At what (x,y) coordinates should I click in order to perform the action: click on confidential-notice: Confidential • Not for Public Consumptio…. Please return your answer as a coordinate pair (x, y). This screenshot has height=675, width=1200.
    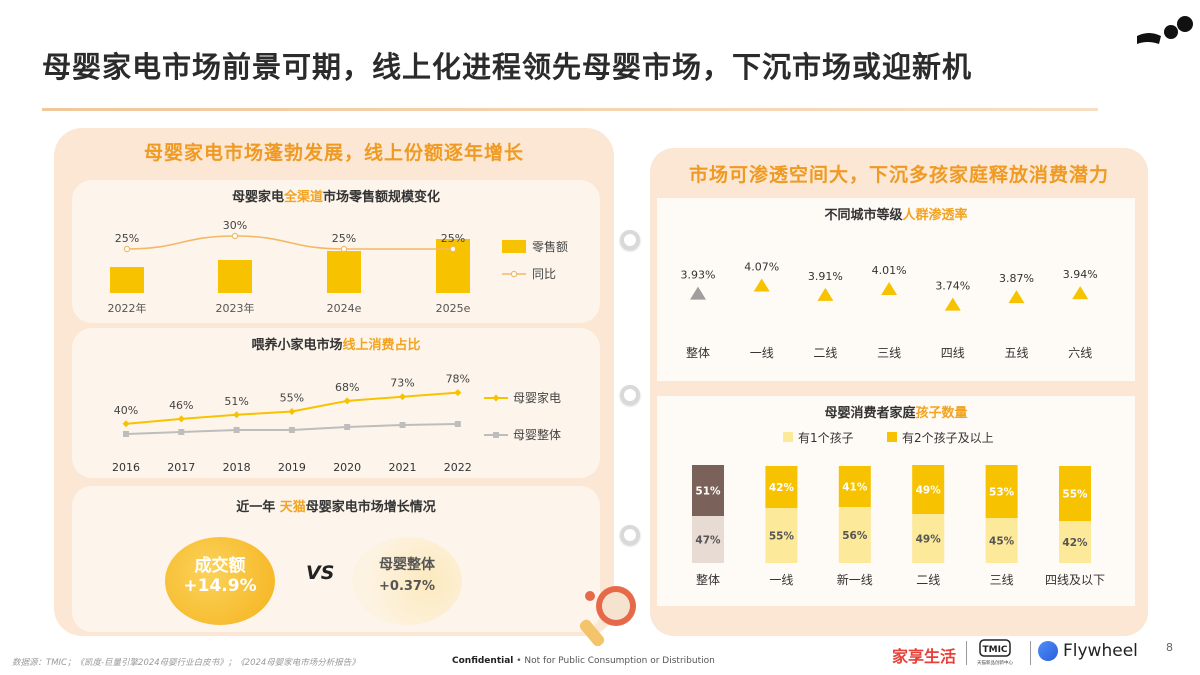
    Looking at the image, I should click on (583, 661).